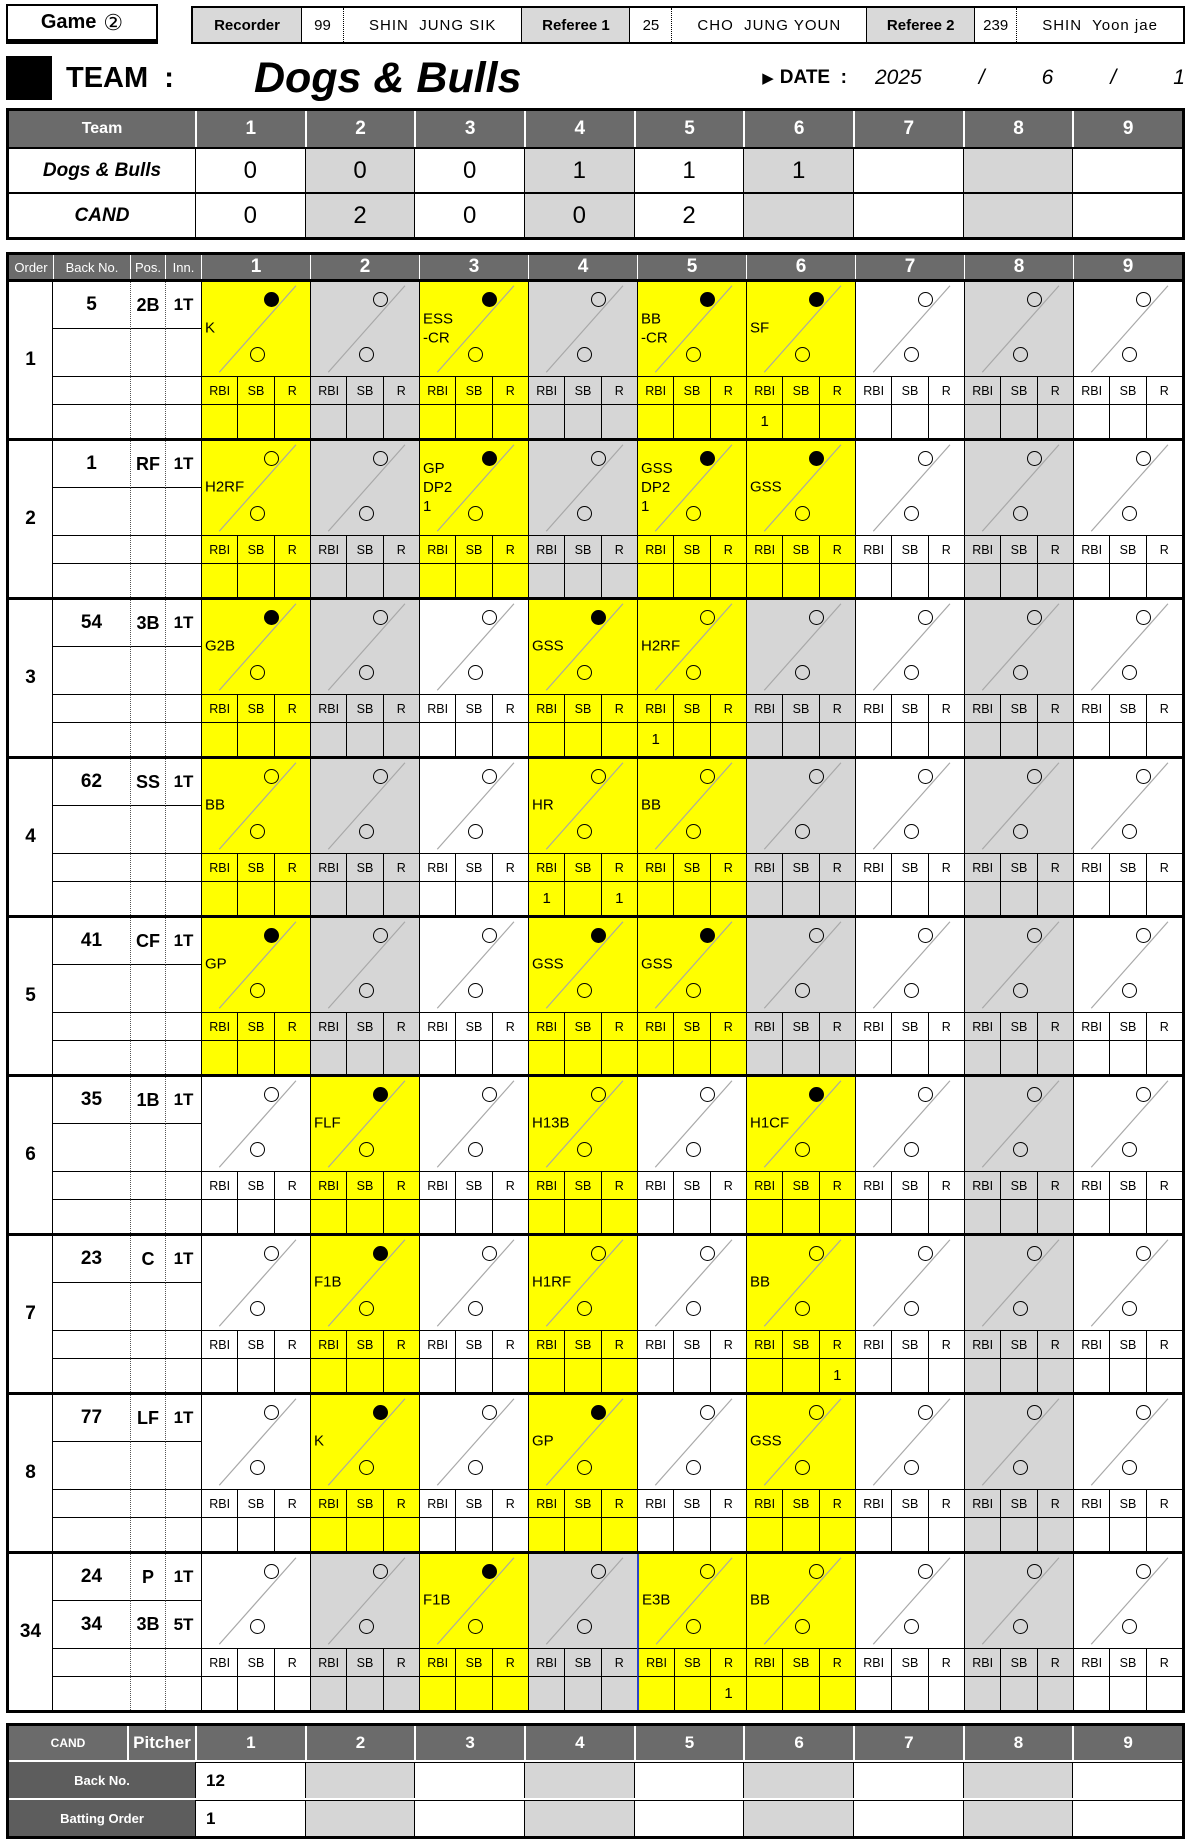  I want to click on inning-cell: GP DP2 1, so click(473, 488).